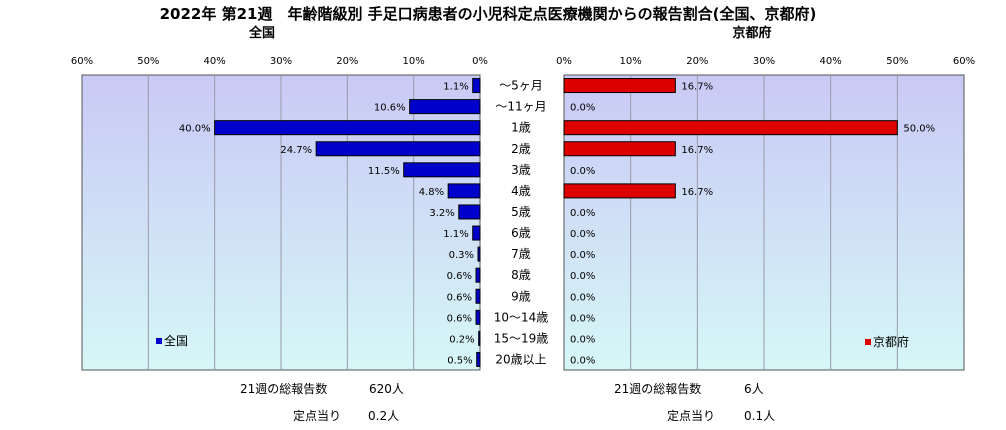 The height and width of the screenshot is (430, 1006). Describe the element at coordinates (759, 416) in the screenshot. I see `right-per-value: 0.1人` at that location.